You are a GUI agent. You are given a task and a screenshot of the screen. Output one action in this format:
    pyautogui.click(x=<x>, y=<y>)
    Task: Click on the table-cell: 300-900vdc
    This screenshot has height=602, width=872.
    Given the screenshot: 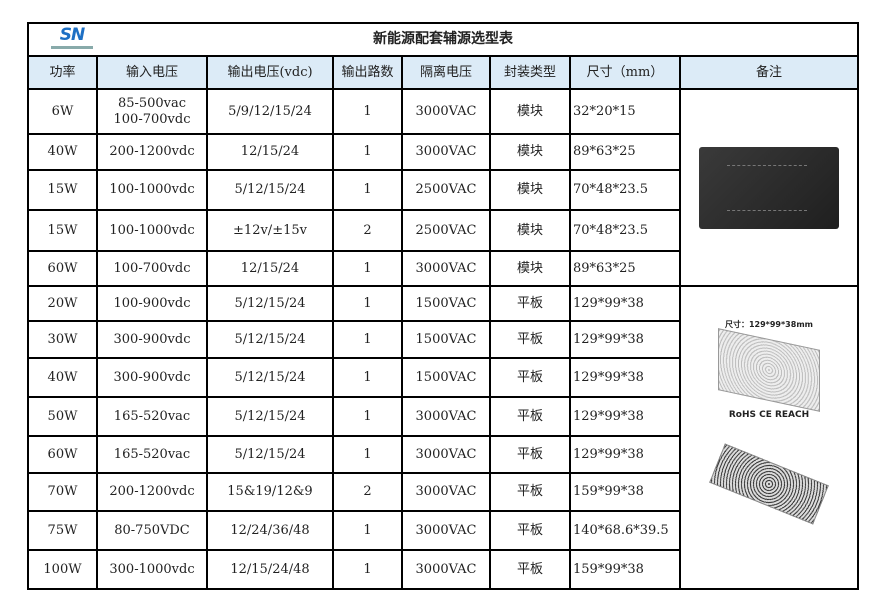 What is the action you would take?
    pyautogui.click(x=152, y=339)
    